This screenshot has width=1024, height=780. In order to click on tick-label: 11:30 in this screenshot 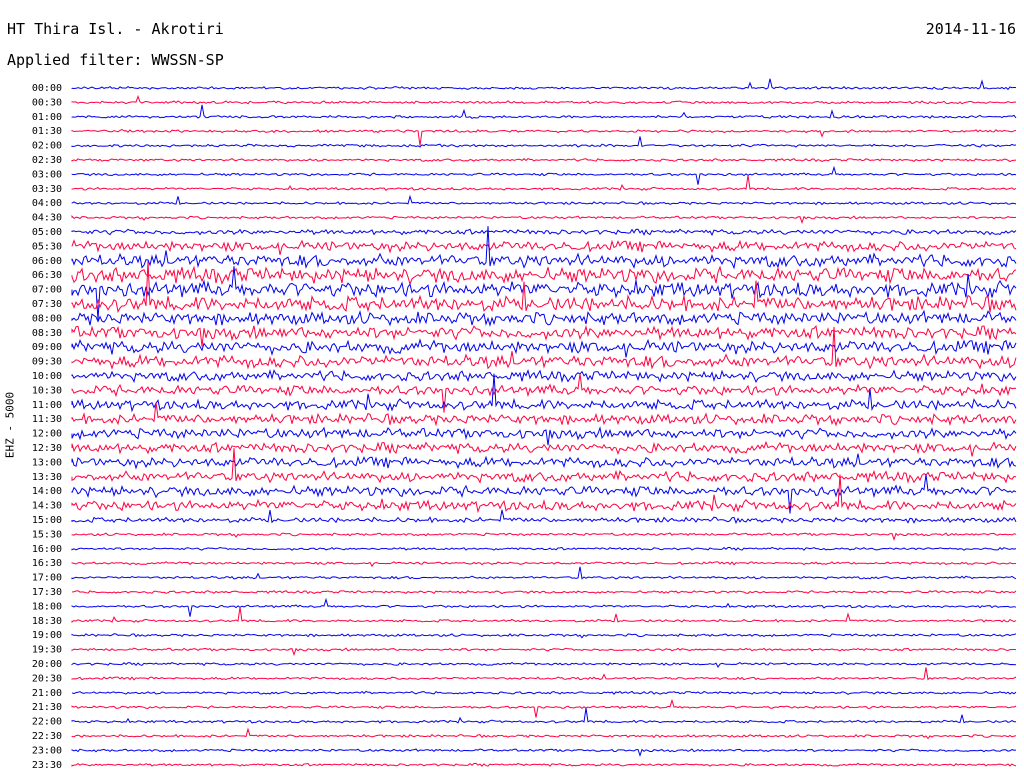, I will do `click(47, 419)`.